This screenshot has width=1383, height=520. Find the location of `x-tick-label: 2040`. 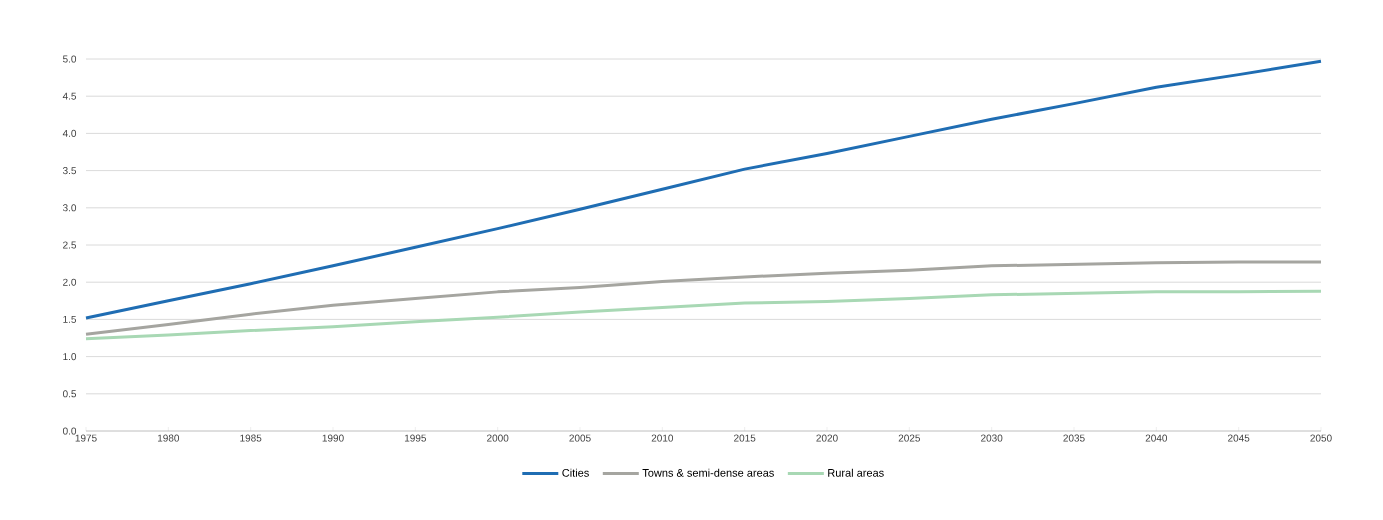

x-tick-label: 2040 is located at coordinates (1156, 438).